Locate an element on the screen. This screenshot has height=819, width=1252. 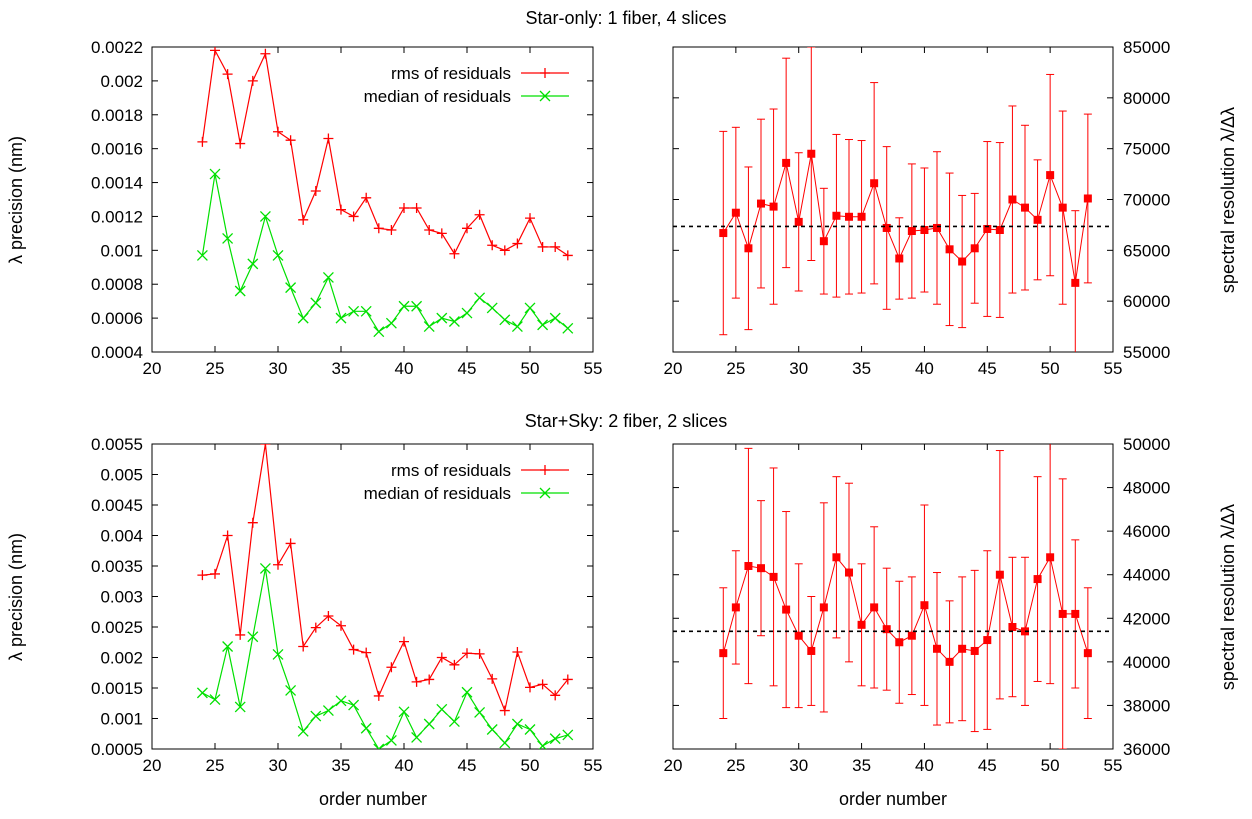
row1-left-ytick-label: 0.001 is located at coordinates (121, 250).